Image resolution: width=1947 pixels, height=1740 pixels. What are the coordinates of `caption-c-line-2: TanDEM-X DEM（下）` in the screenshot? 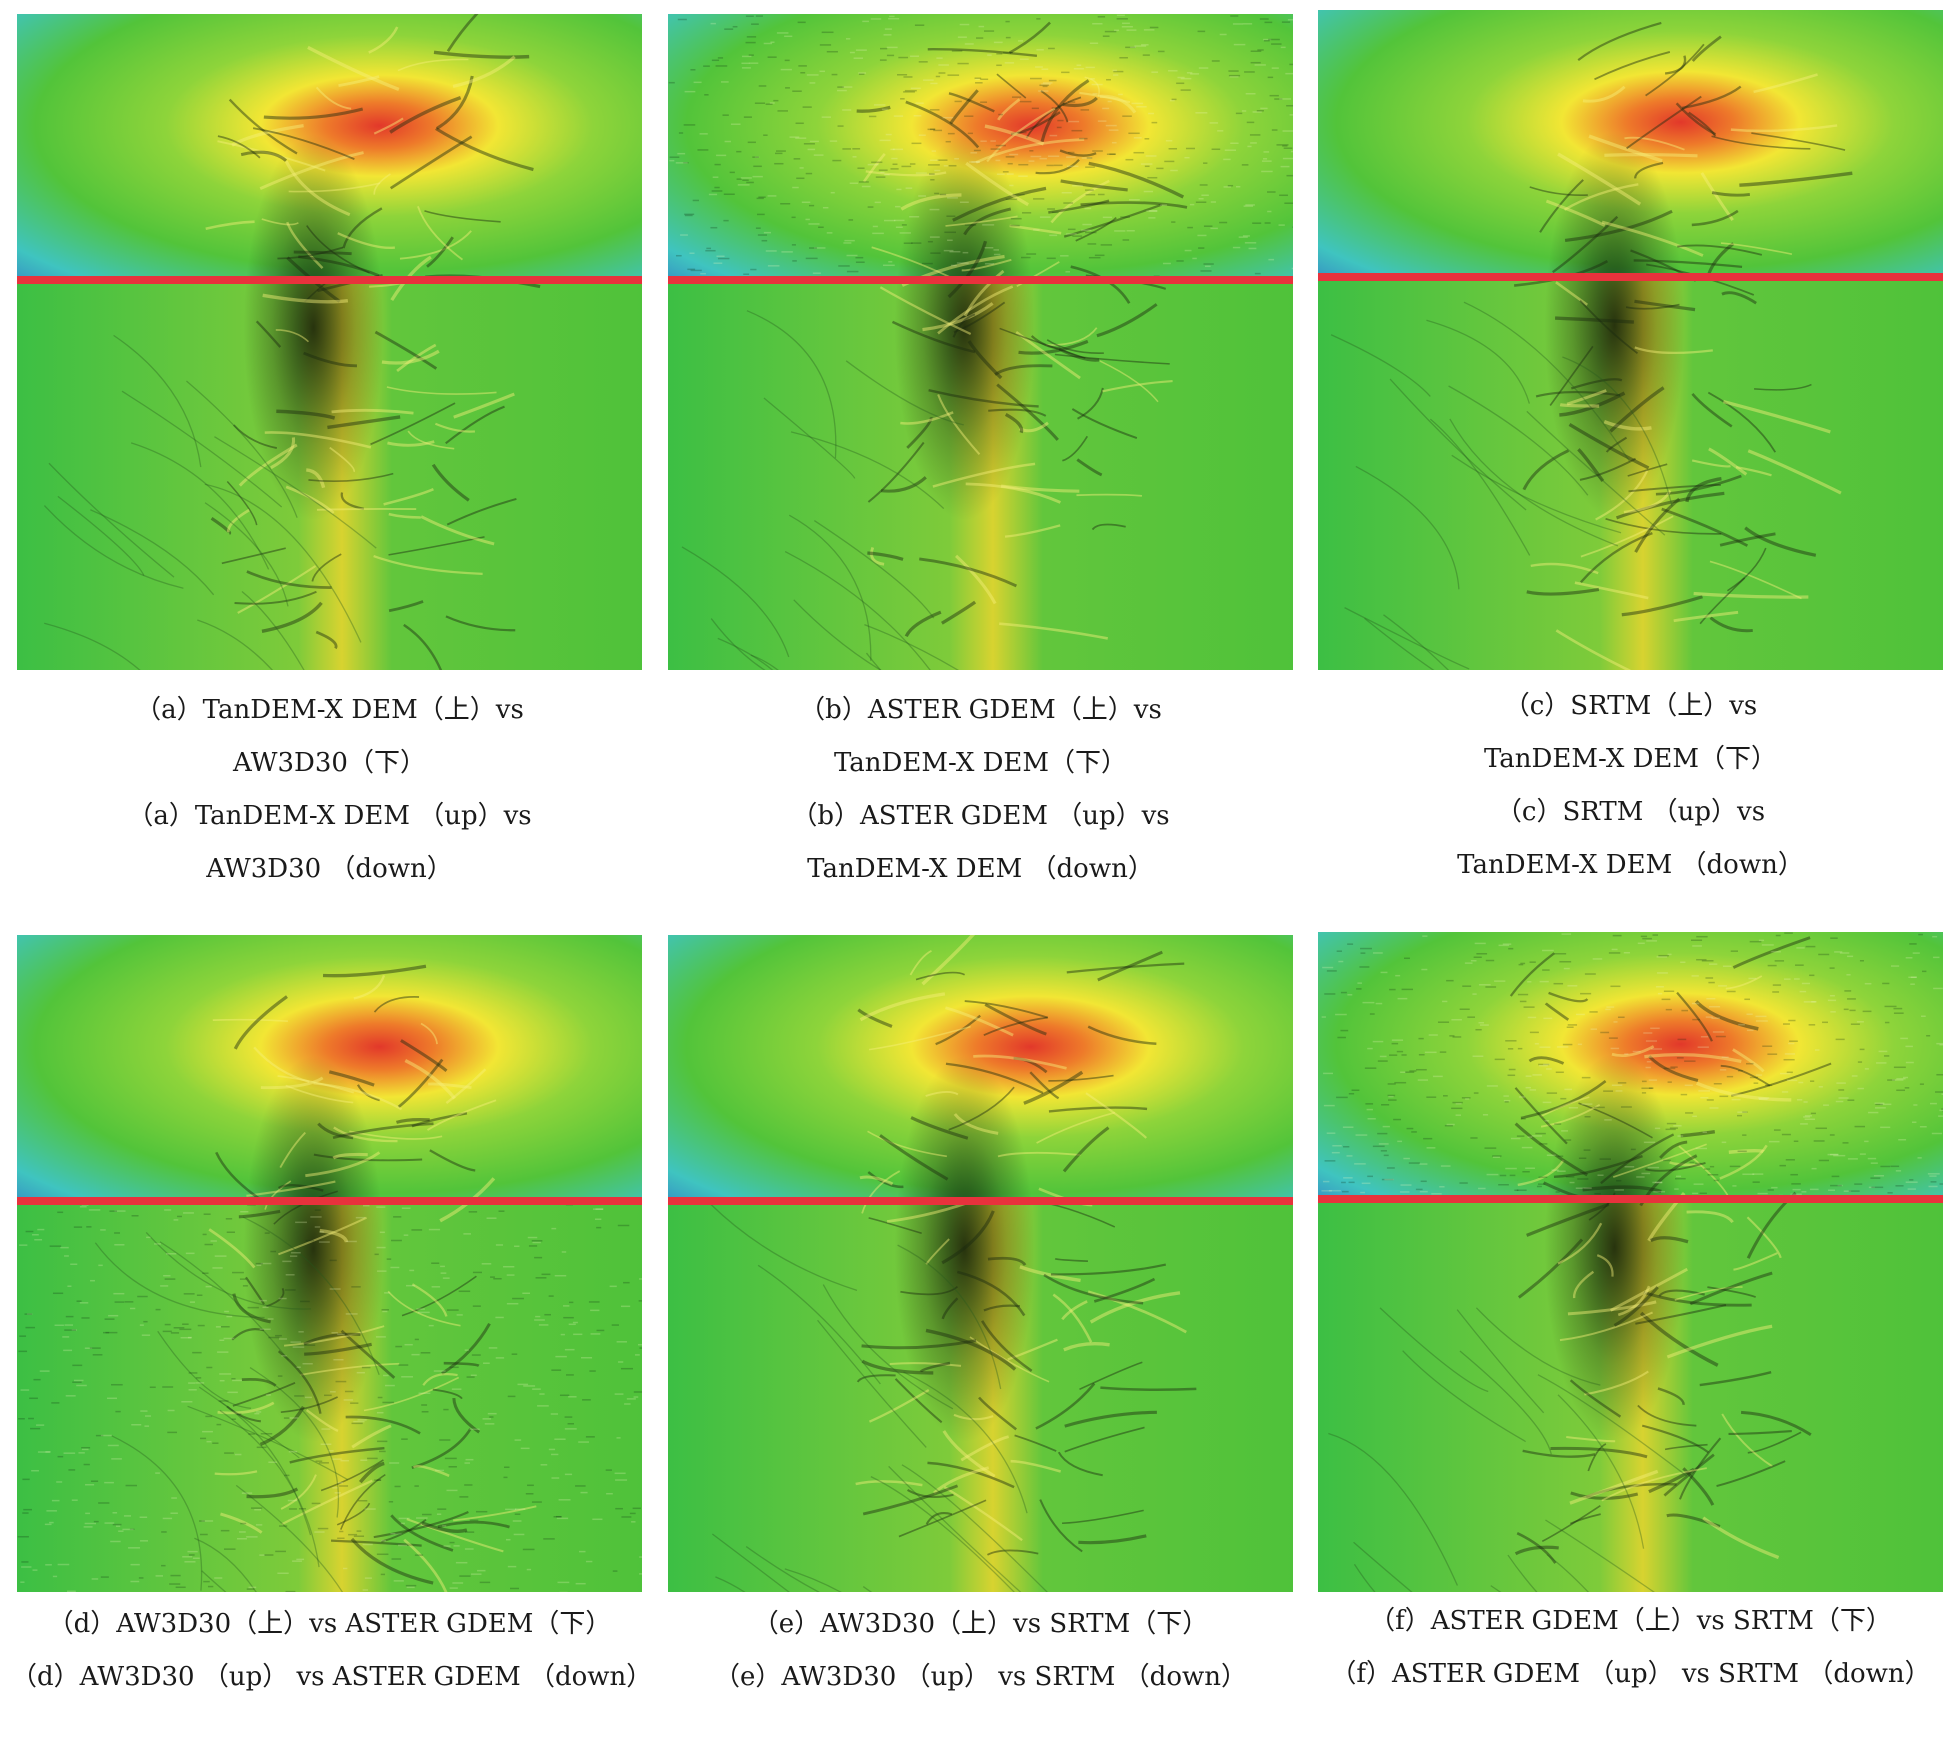 It's located at (1630, 759).